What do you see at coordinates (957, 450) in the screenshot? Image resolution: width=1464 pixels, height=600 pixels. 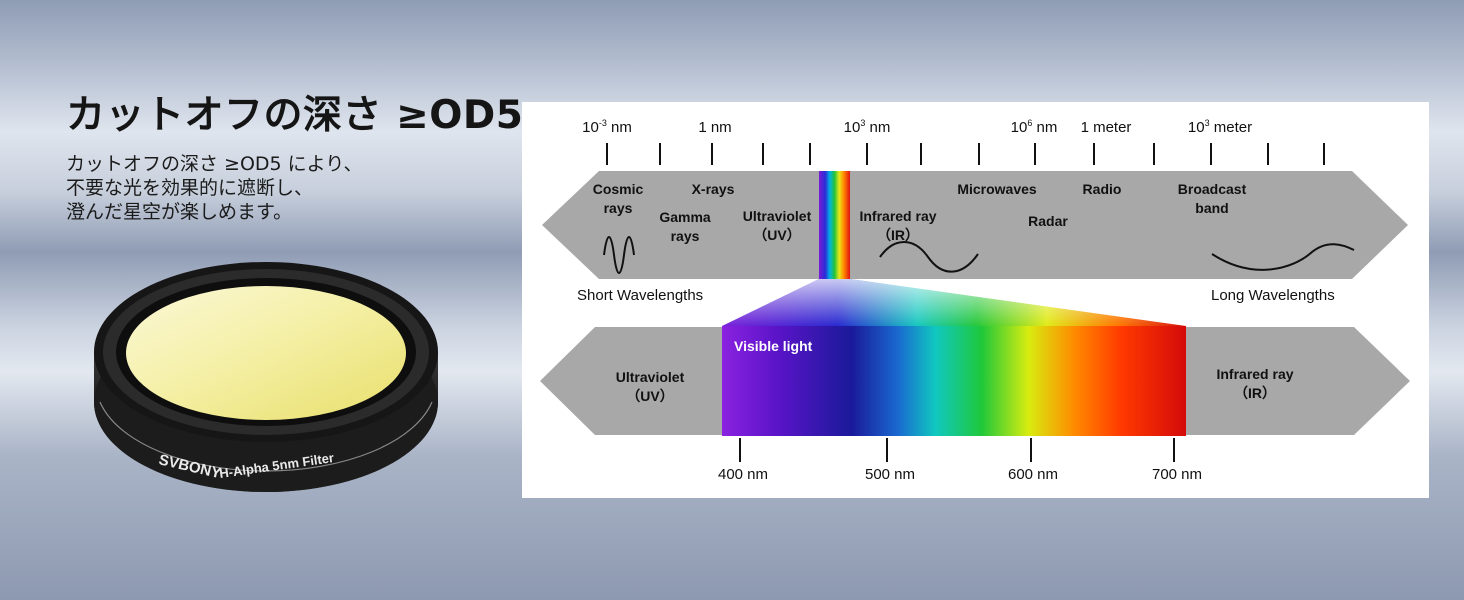 I see `nm-ticks` at bounding box center [957, 450].